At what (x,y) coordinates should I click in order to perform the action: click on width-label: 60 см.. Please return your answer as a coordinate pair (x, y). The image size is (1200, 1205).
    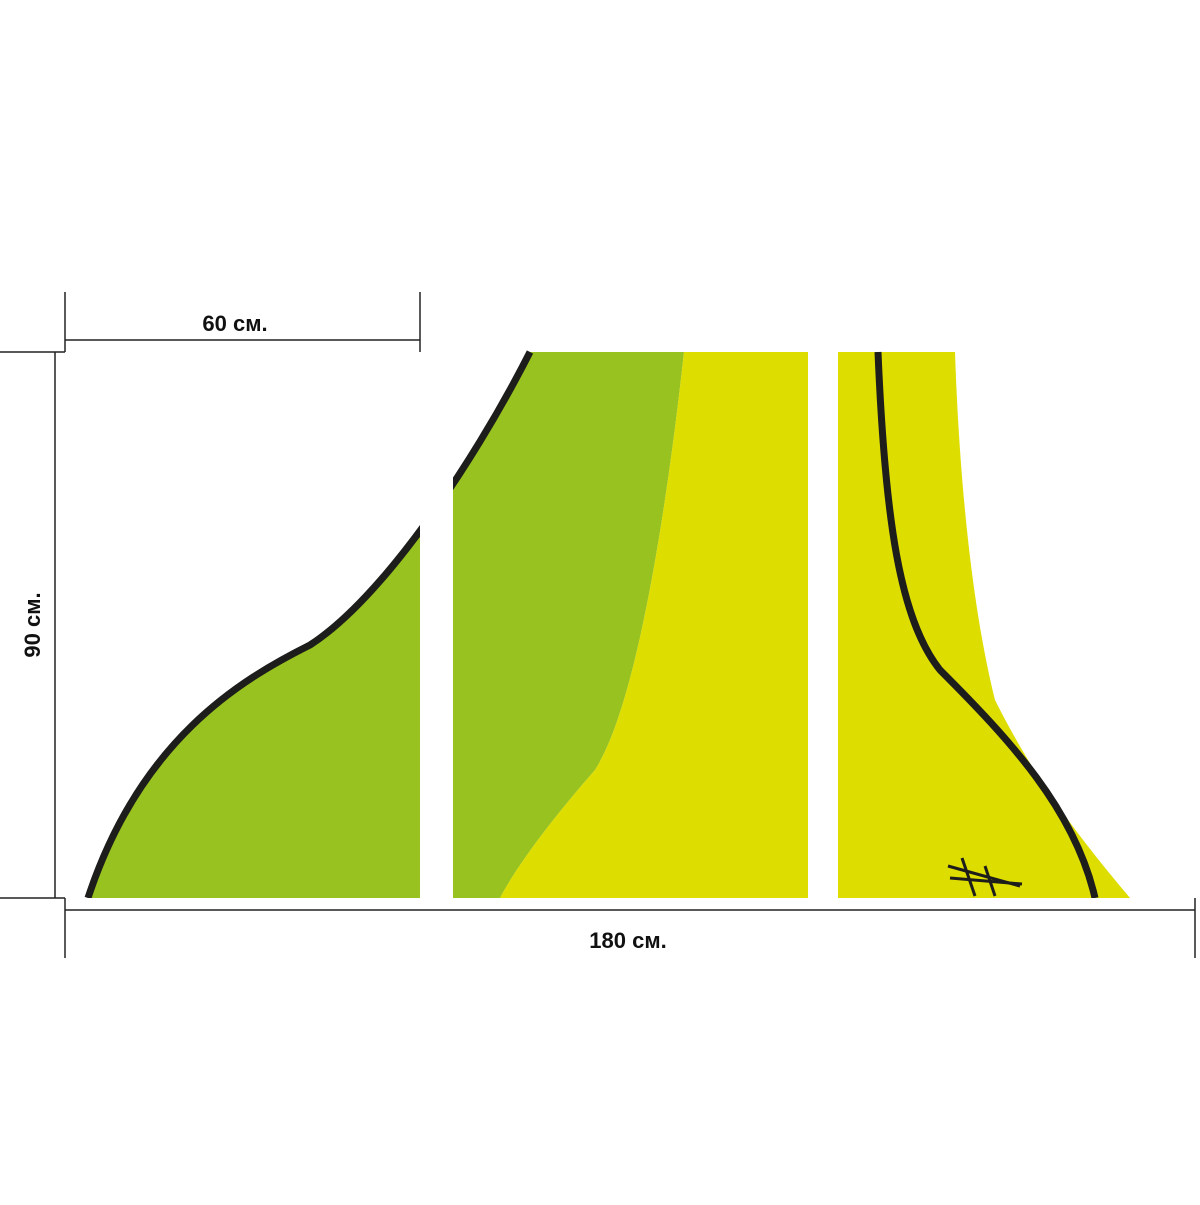
    Looking at the image, I should click on (234, 323).